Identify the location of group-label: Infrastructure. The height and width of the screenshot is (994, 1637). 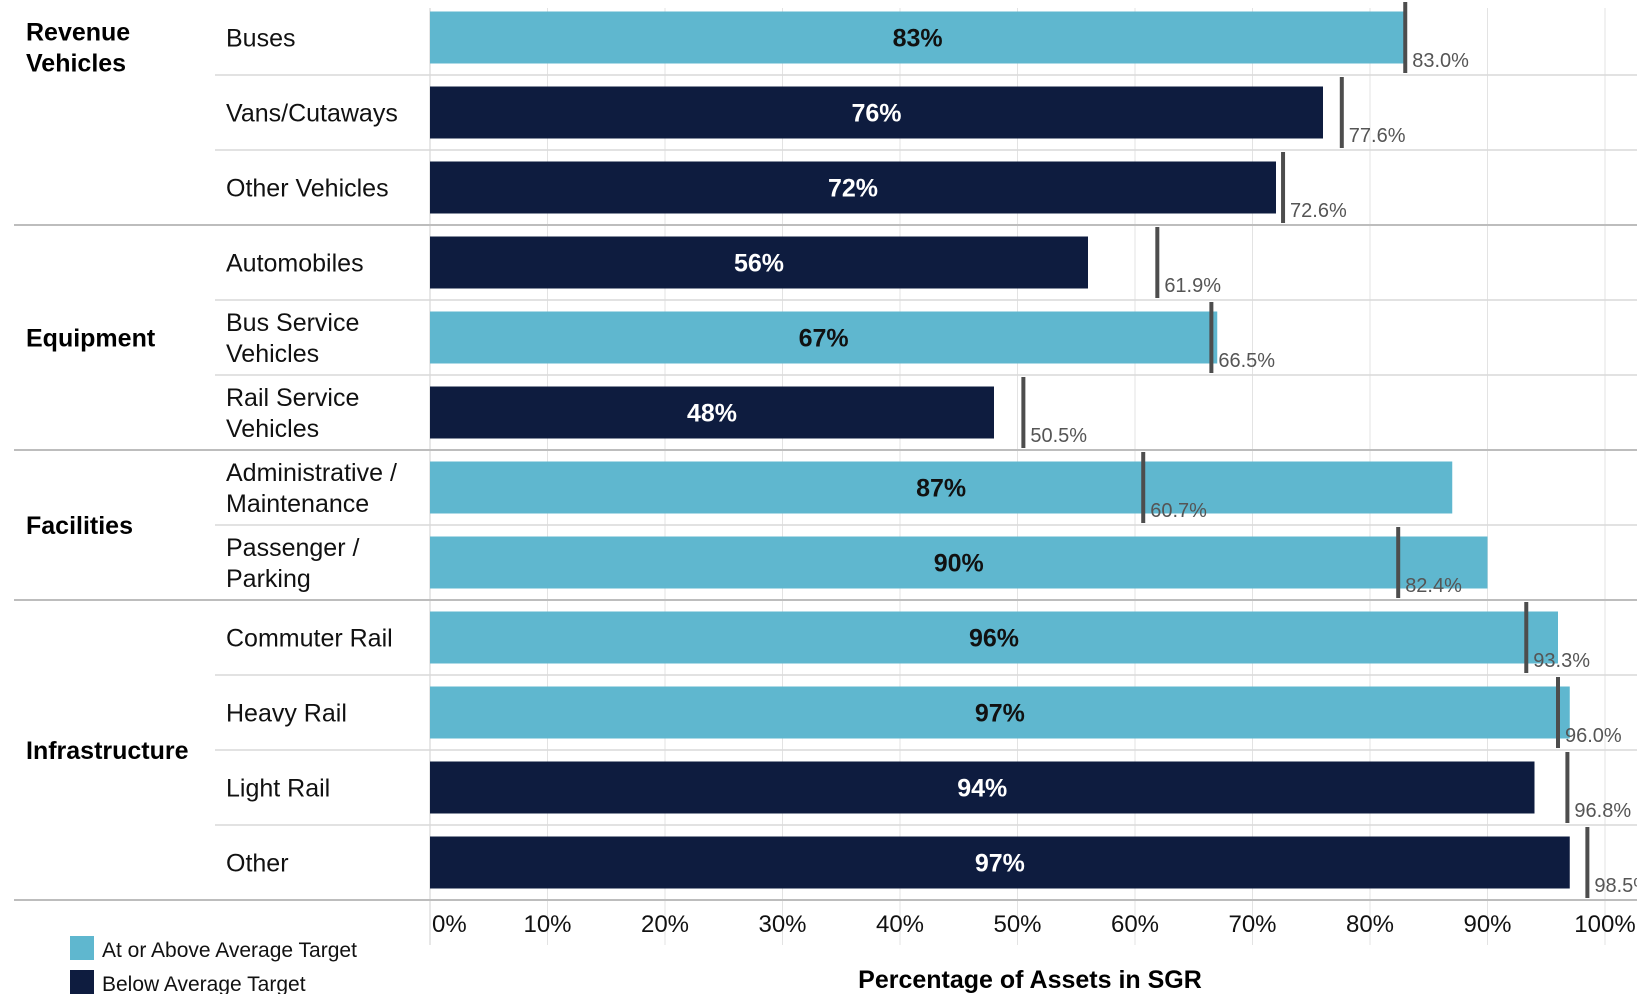
(107, 751).